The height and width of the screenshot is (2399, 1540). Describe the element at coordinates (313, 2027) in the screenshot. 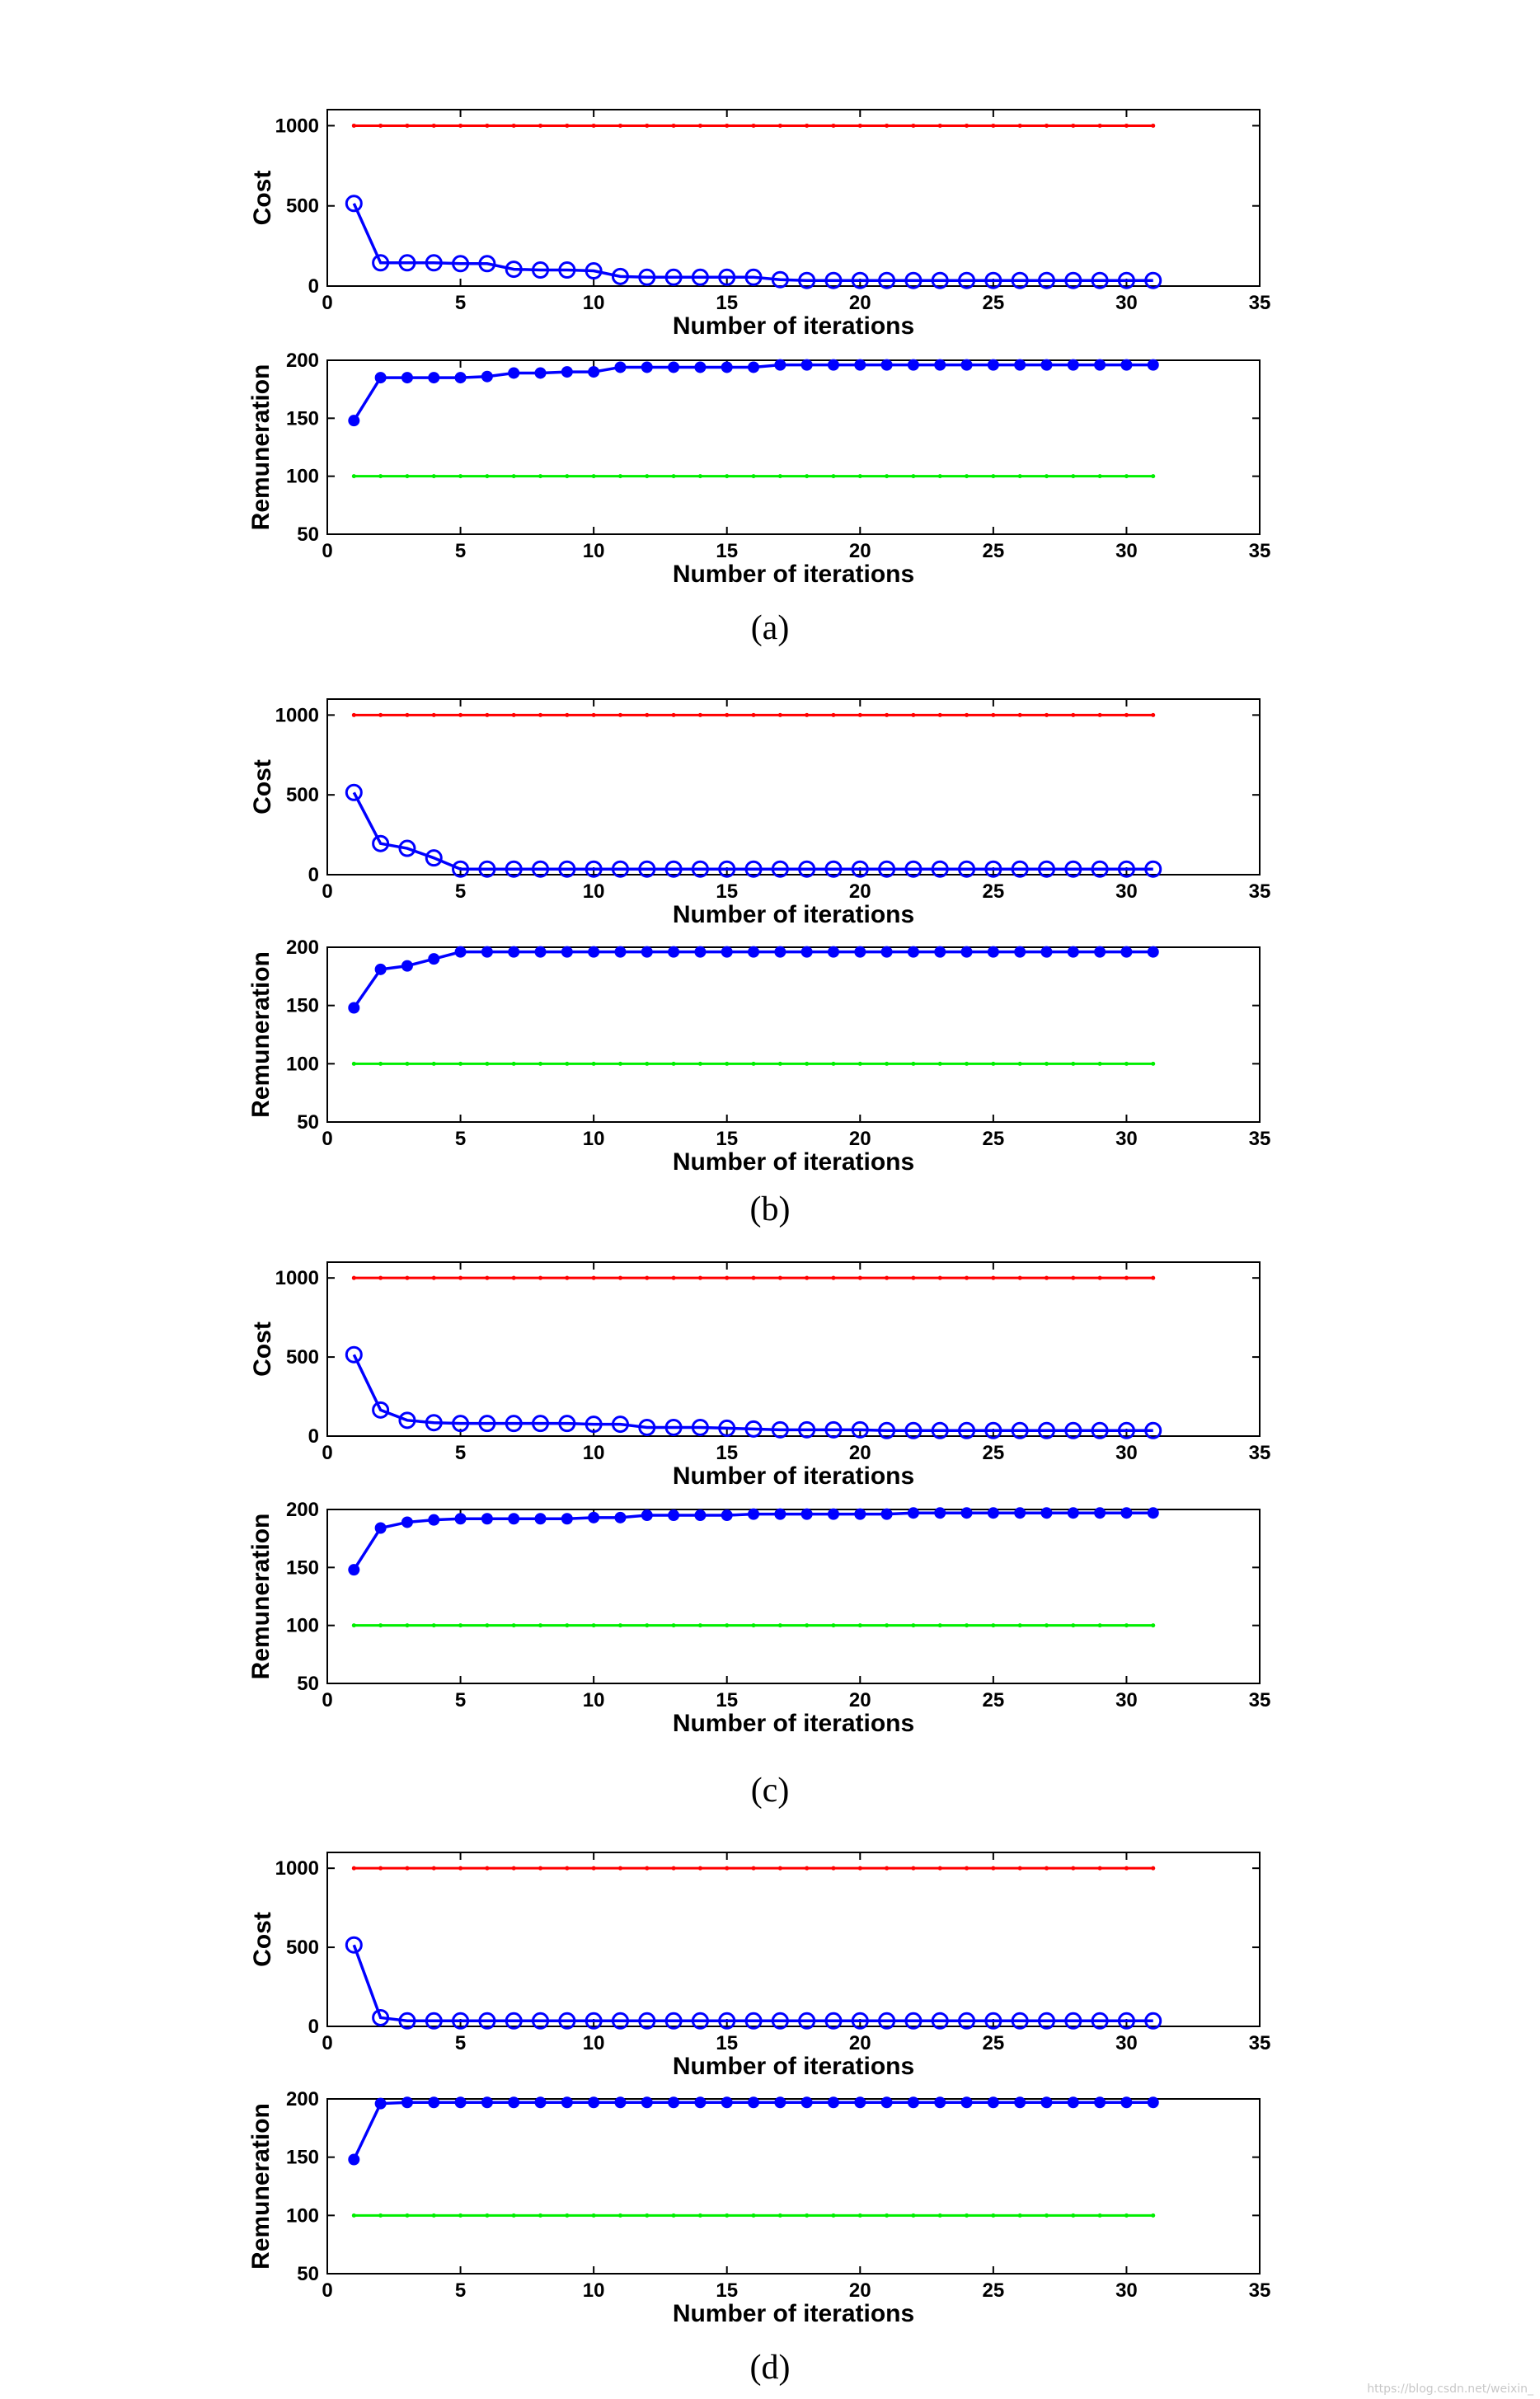

I see `y-tick-label: 0` at that location.